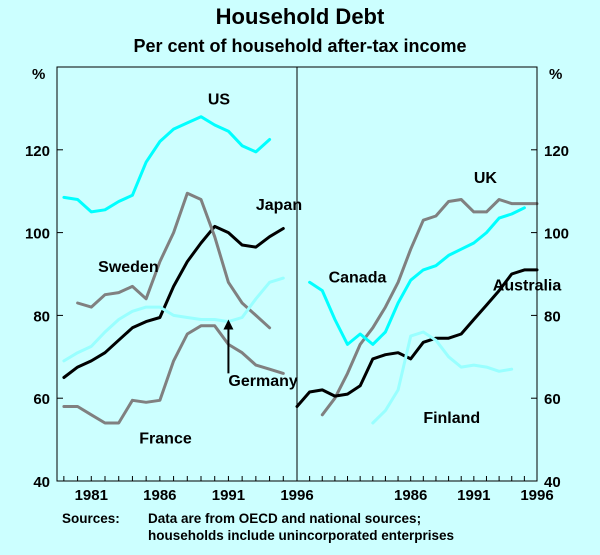 Image resolution: width=600 pixels, height=555 pixels. I want to click on series-label-finland: Finland, so click(451, 418).